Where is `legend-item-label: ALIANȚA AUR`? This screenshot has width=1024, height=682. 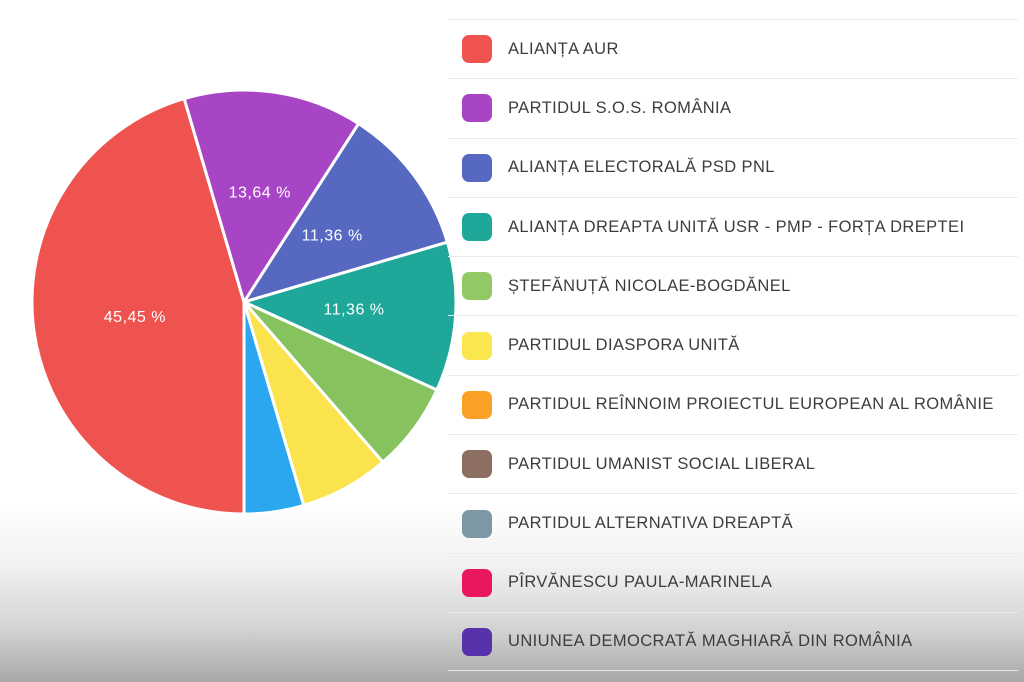
legend-item-label: ALIANȚA AUR is located at coordinates (563, 48).